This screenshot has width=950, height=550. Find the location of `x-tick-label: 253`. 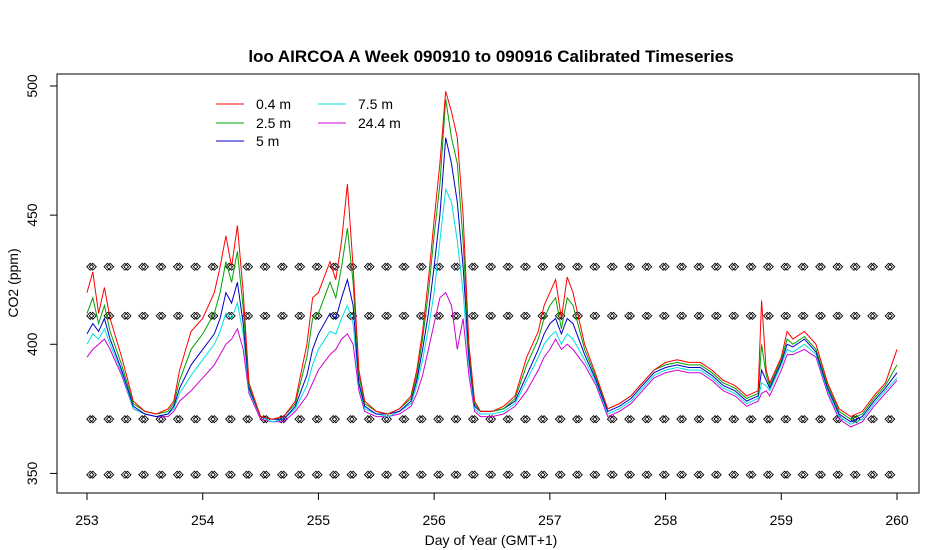

x-tick-label: 253 is located at coordinates (87, 520).